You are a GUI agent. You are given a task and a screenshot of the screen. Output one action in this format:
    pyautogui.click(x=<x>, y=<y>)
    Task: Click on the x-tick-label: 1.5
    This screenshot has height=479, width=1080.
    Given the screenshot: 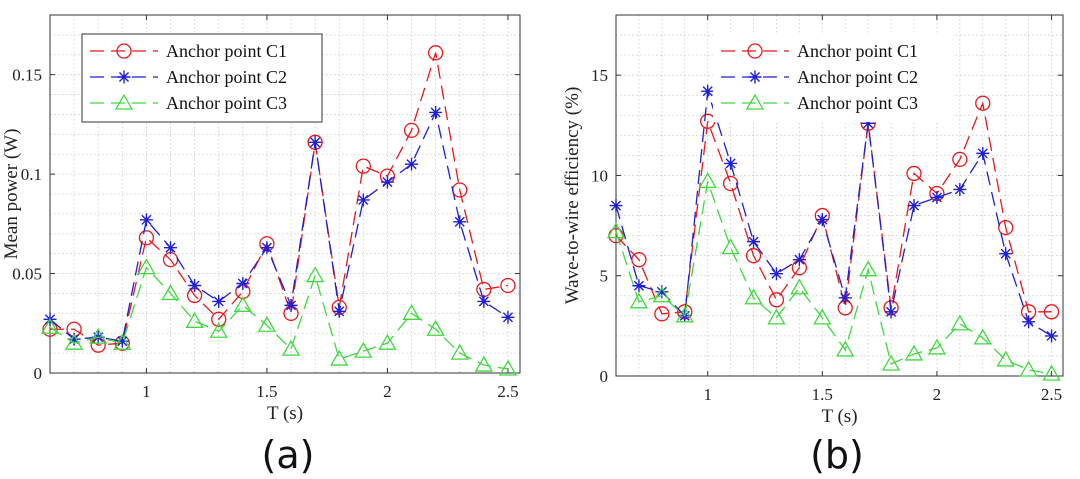 What is the action you would take?
    pyautogui.click(x=822, y=394)
    